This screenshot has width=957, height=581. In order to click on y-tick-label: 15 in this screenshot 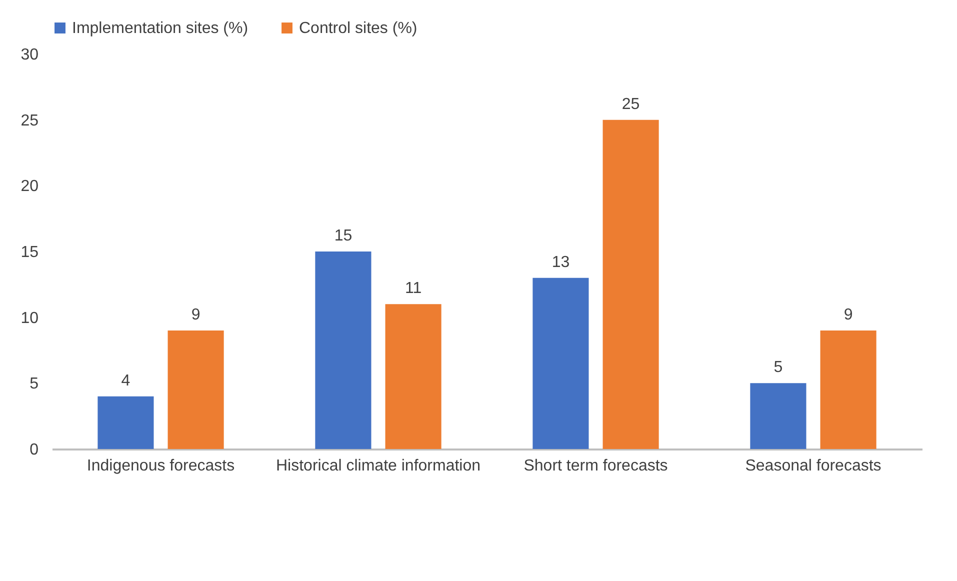, I will do `click(29, 252)`.